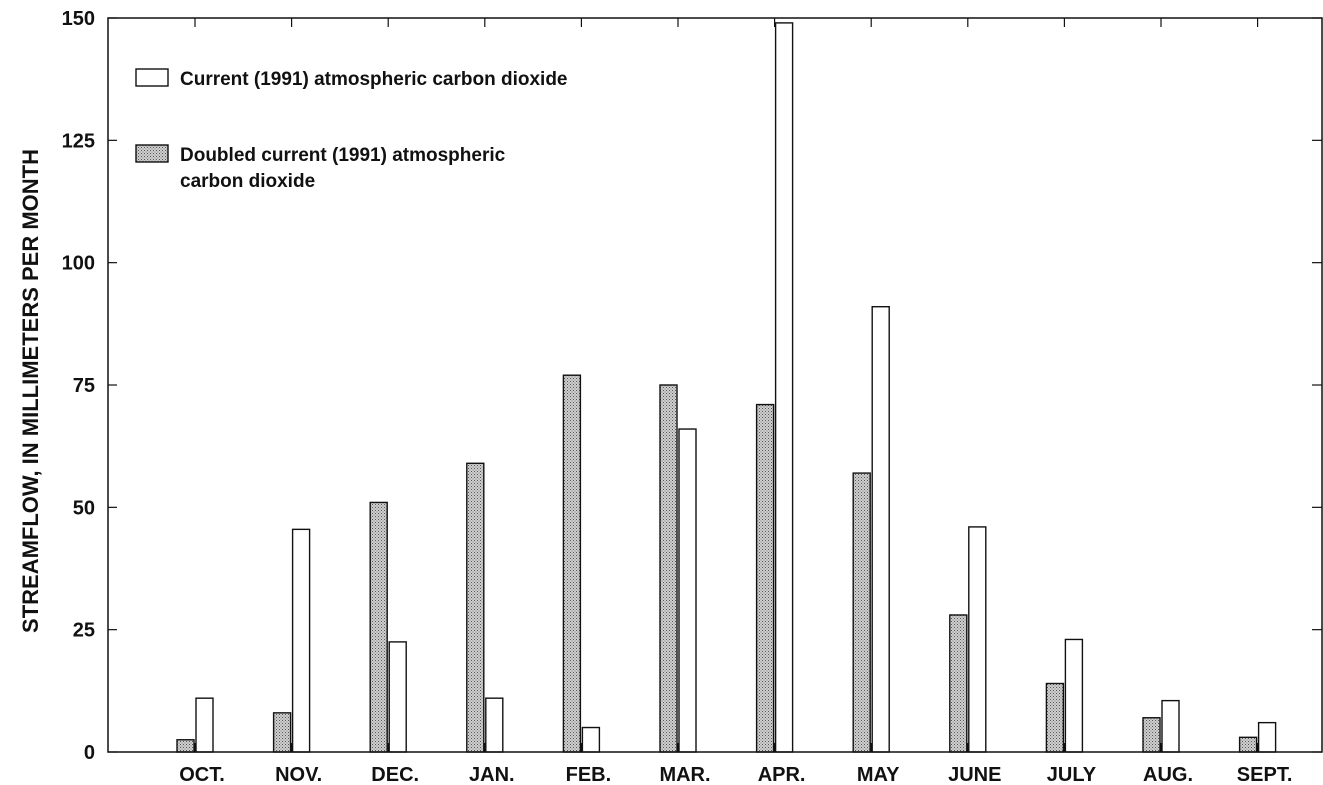 The height and width of the screenshot is (785, 1323). I want to click on category-label: JULY, so click(1072, 774).